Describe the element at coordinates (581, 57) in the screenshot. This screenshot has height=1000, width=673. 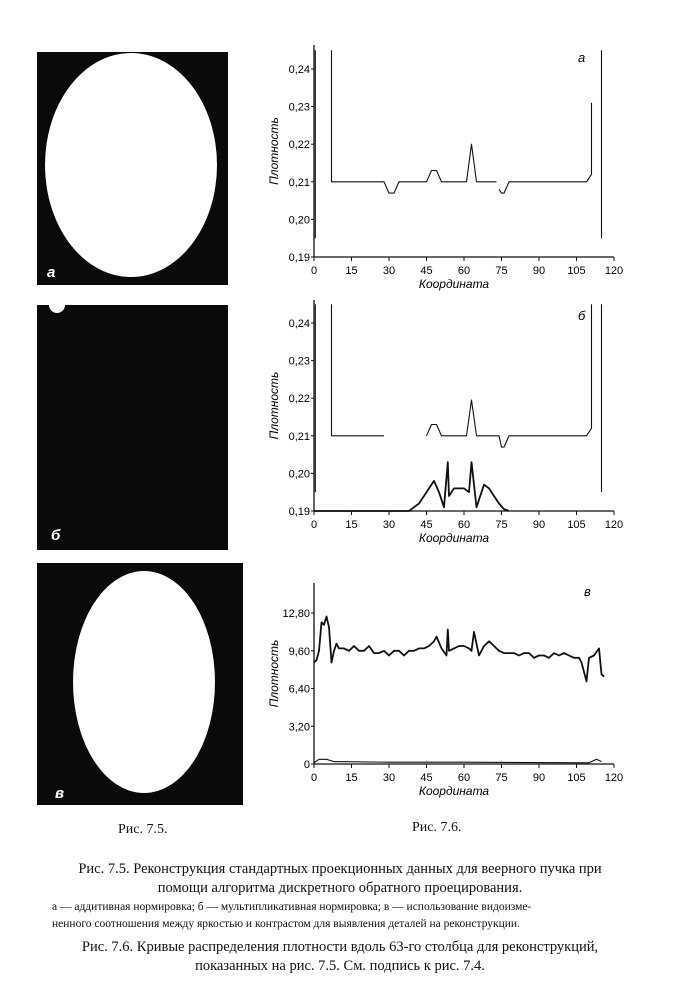
I see `panel-label: а` at that location.